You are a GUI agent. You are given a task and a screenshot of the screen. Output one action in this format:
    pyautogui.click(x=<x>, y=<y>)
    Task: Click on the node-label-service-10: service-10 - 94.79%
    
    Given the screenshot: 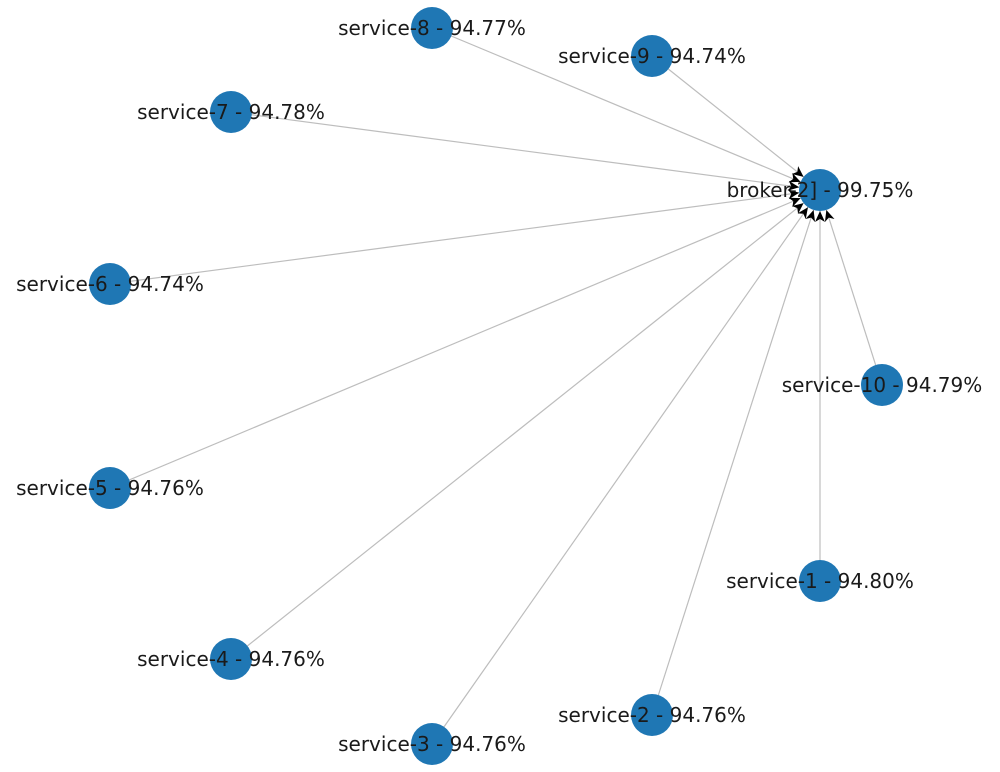 What is the action you would take?
    pyautogui.click(x=882, y=385)
    